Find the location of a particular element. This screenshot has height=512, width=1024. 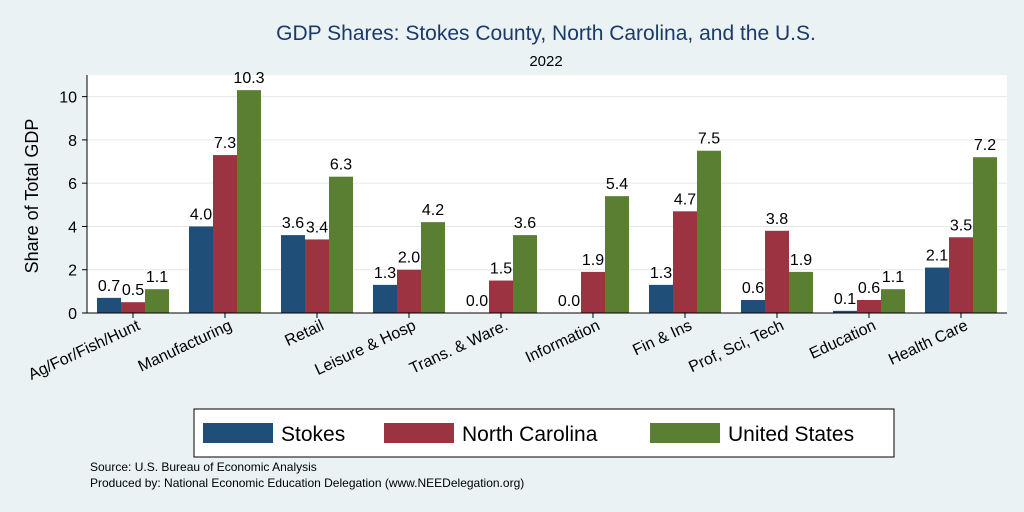

legend-label: North Carolina is located at coordinates (530, 434).